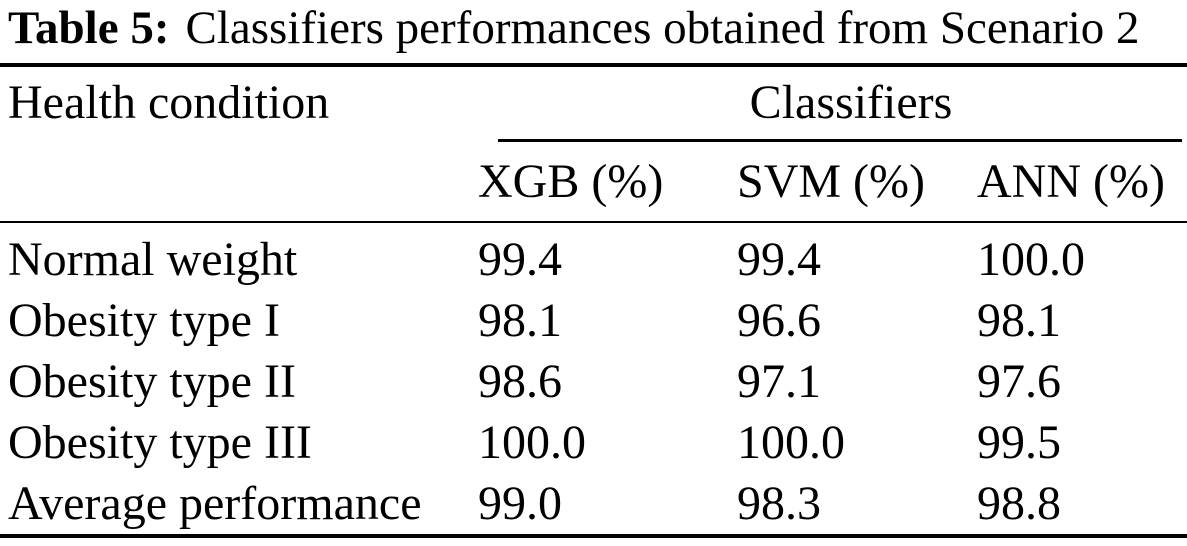 This screenshot has height=546, width=1187. I want to click on row-label: Obesity type III, so click(160, 442).